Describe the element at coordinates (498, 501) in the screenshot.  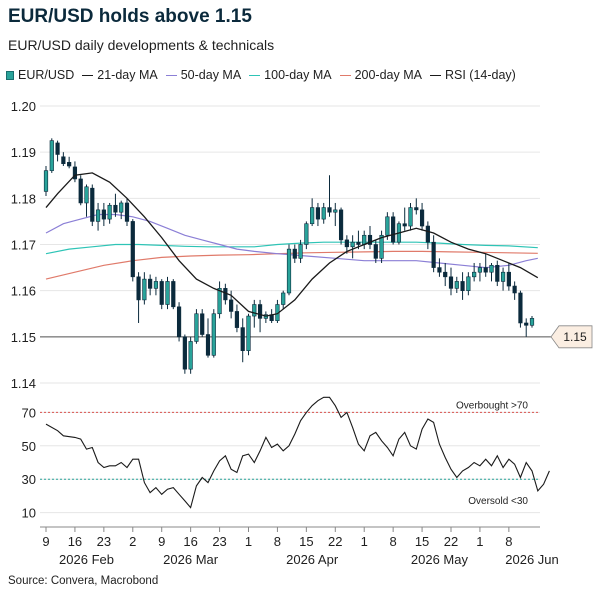
I see `oversold-label: Oversold <30` at that location.